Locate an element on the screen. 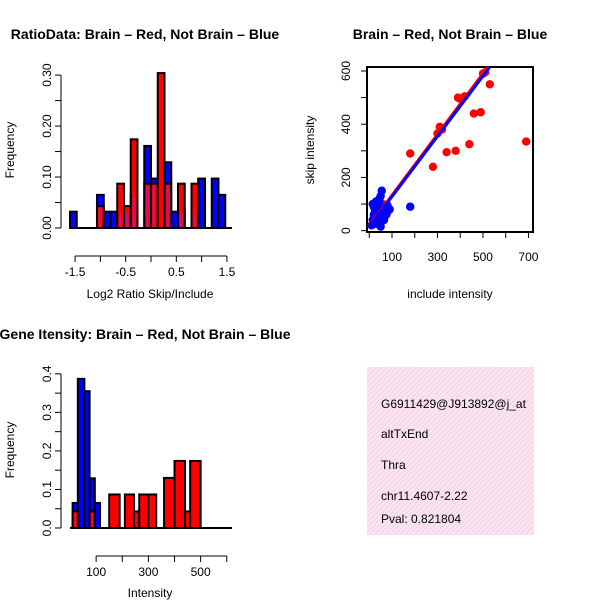  scatter-fit-lines is located at coordinates (429, 147).